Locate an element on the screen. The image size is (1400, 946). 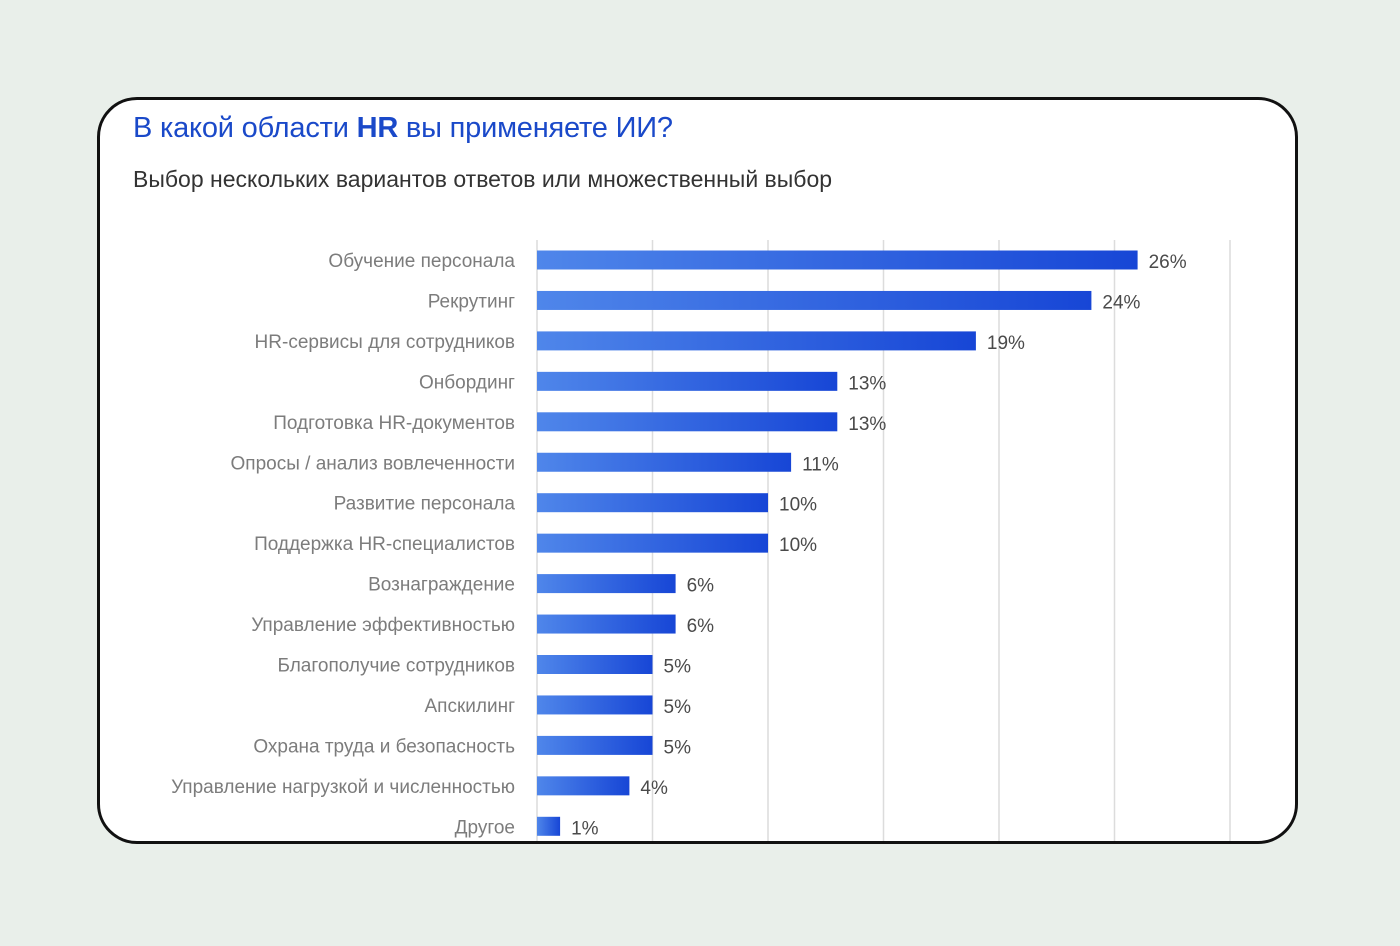
category-label: HR-сервисы для сотрудников is located at coordinates (385, 342).